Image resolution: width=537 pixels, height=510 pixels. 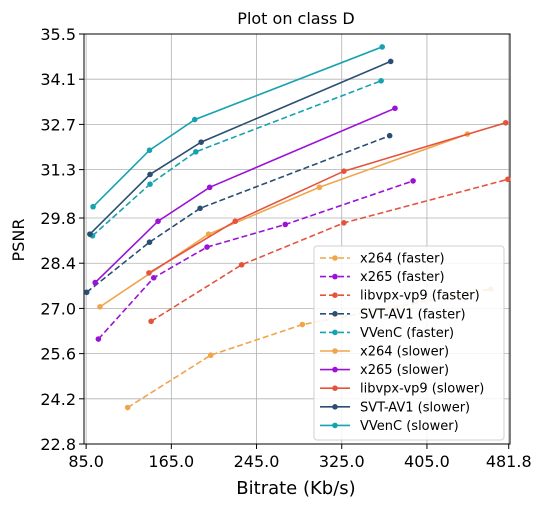 I want to click on y-tick-label: 24.2, so click(x=58, y=399).